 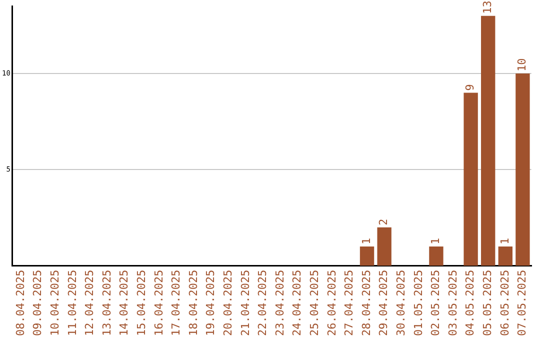 What do you see at coordinates (314, 303) in the screenshot?
I see `x-tick-label: 25.04.2025` at bounding box center [314, 303].